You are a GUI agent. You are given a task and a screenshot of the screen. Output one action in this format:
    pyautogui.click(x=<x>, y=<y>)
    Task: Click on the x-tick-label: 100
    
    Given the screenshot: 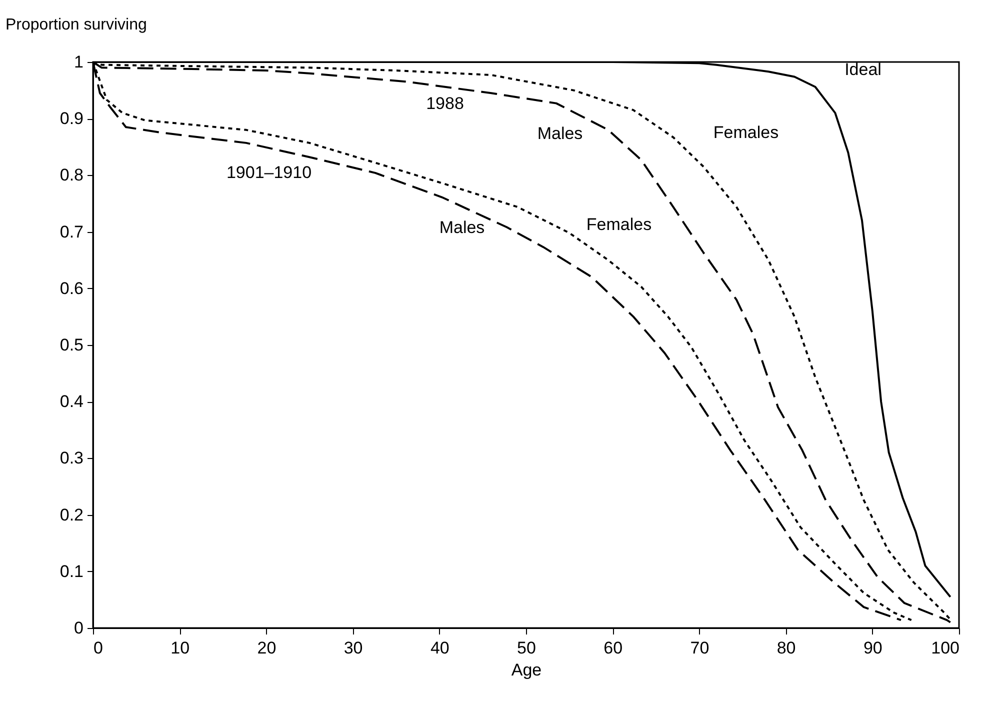 What is the action you would take?
    pyautogui.click(x=945, y=648)
    